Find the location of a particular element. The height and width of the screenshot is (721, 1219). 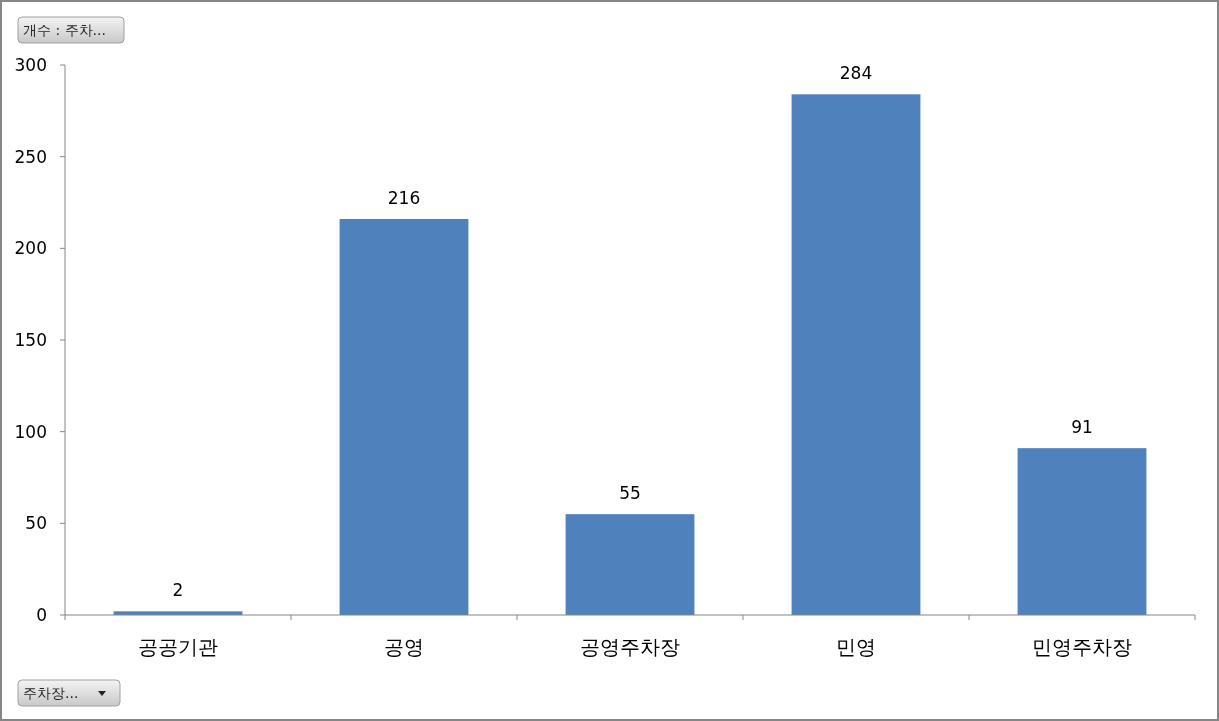

data-label: 55 is located at coordinates (630, 493).